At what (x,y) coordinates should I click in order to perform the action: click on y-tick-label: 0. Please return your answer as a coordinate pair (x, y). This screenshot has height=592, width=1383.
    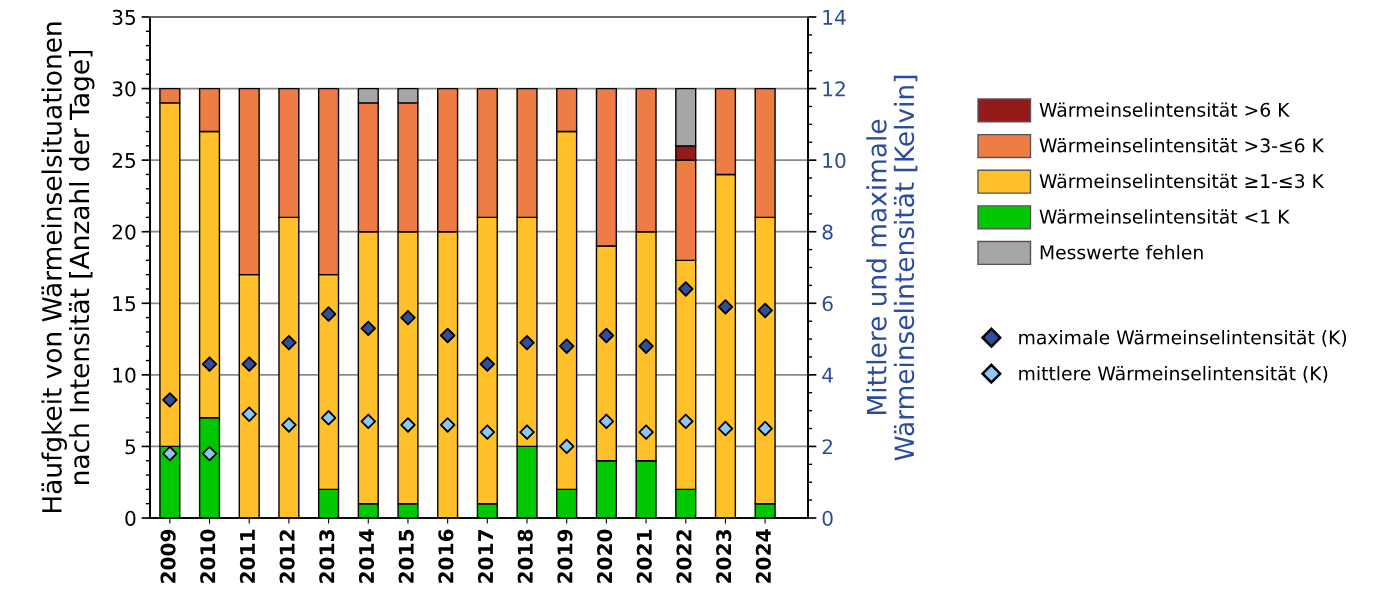
    Looking at the image, I should click on (130, 518).